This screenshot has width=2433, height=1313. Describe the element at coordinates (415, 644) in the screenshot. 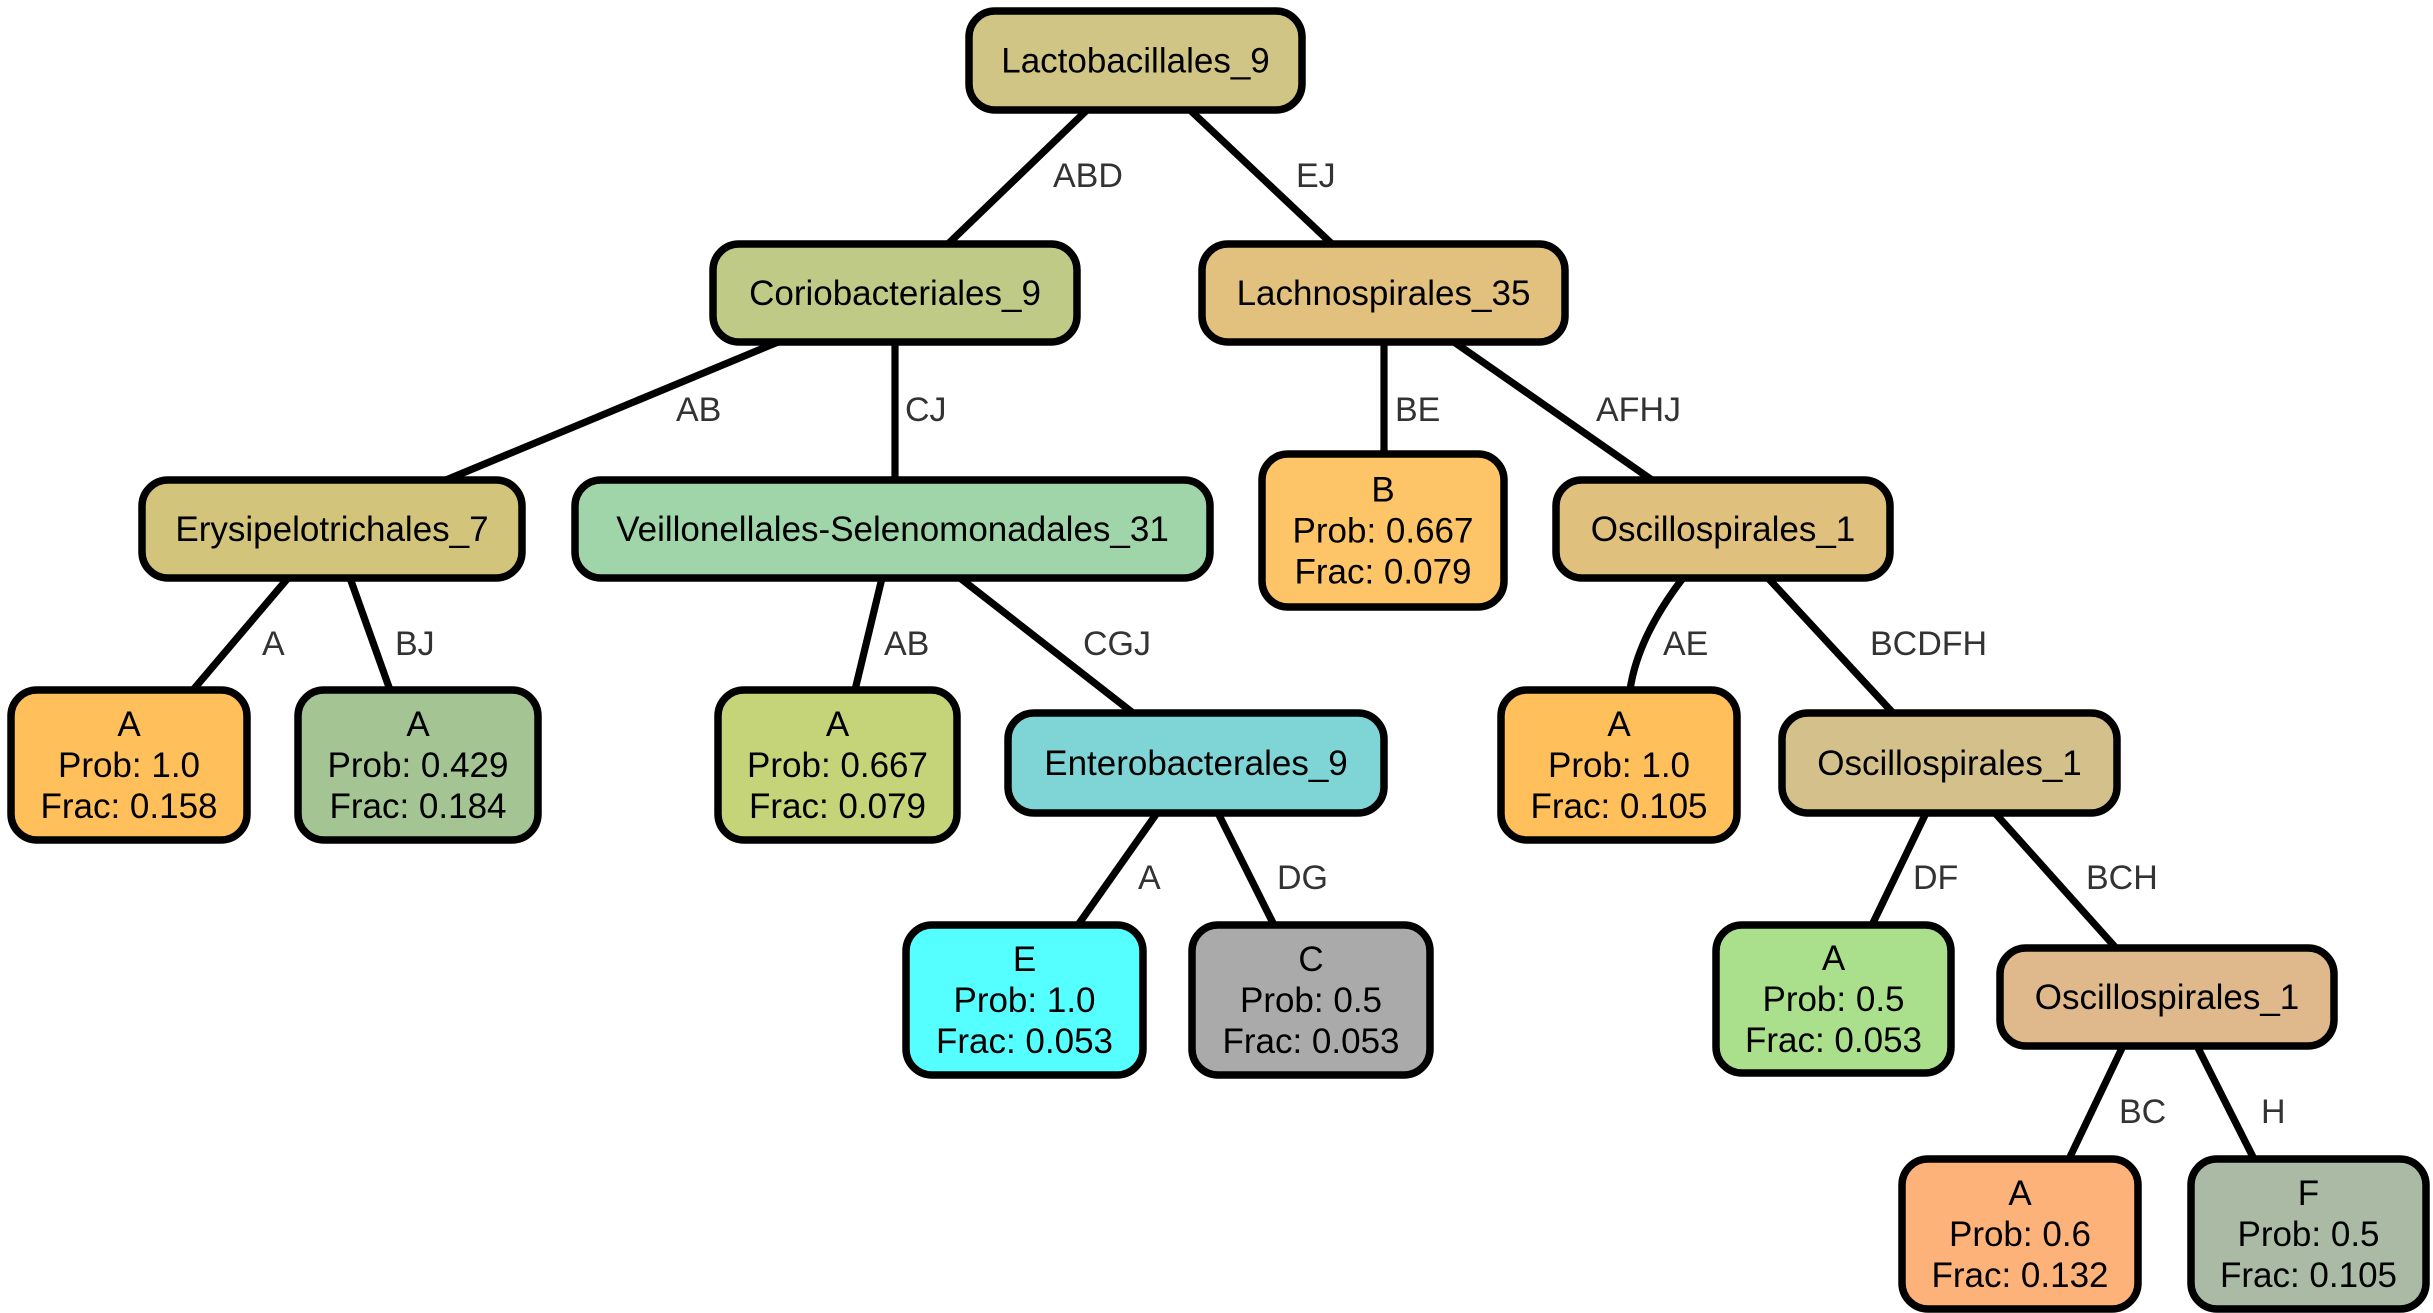

I see `edge-label: BJ` at that location.